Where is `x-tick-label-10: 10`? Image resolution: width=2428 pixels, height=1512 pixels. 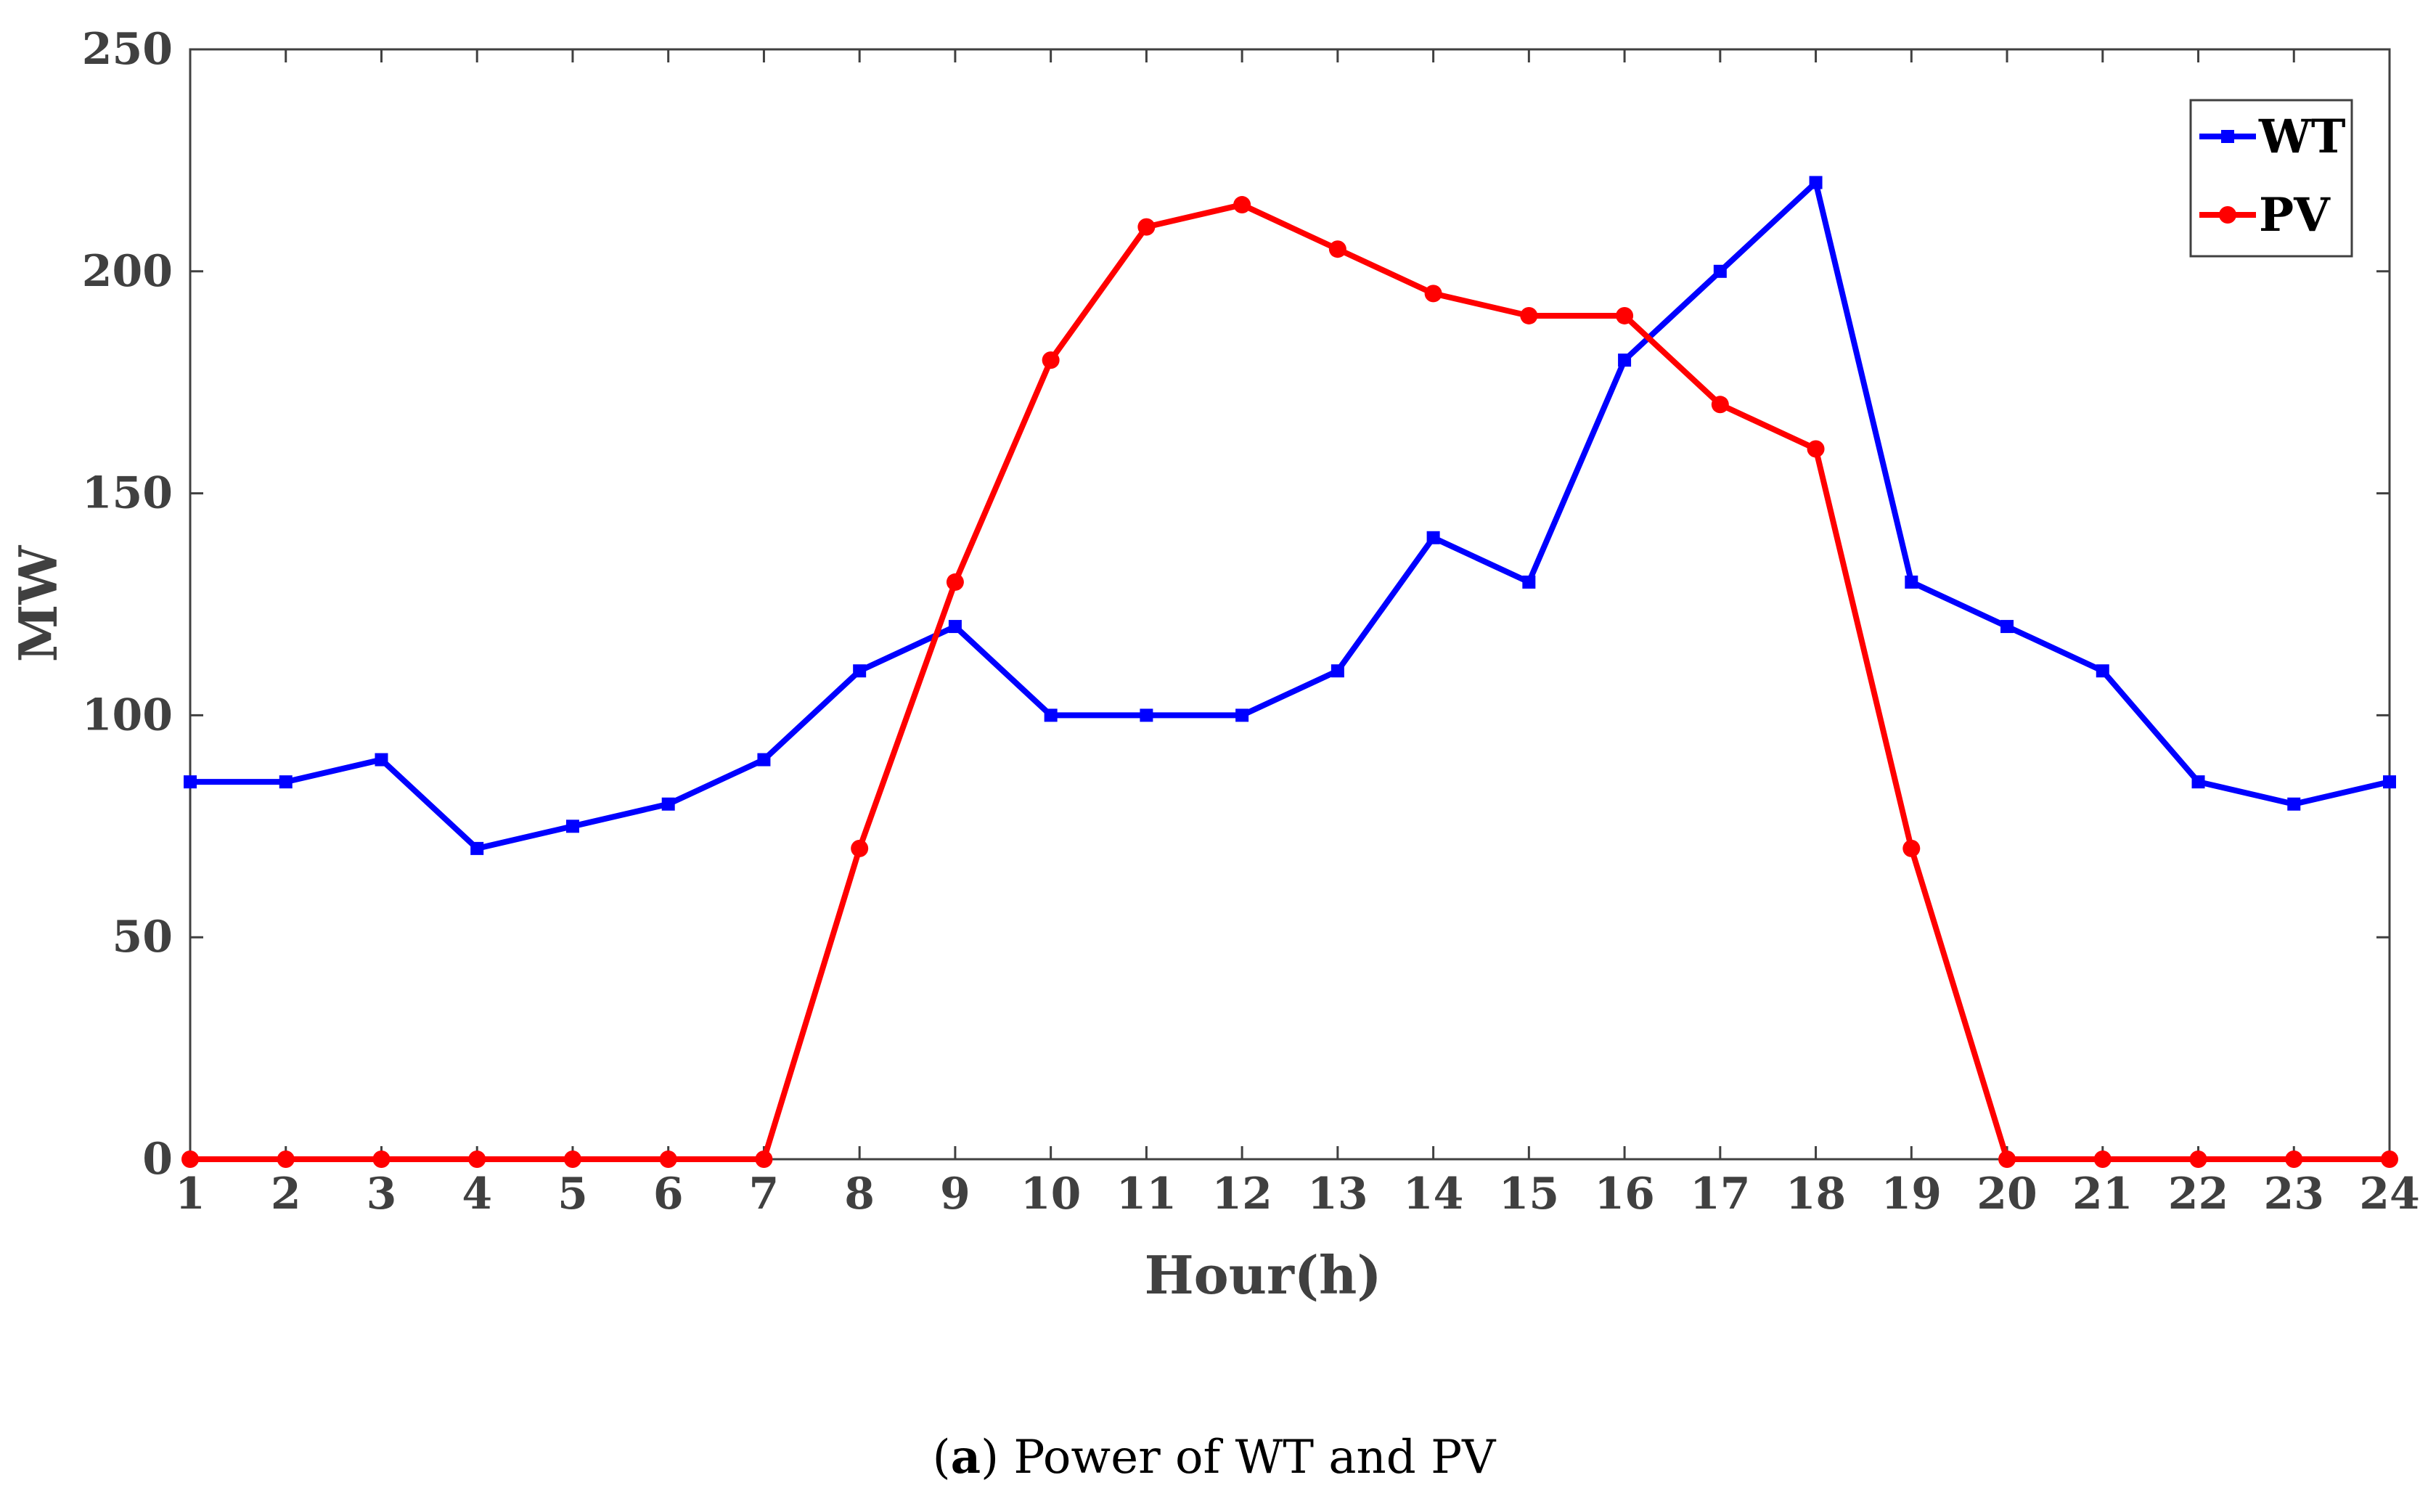 x-tick-label-10: 10 is located at coordinates (1051, 1194).